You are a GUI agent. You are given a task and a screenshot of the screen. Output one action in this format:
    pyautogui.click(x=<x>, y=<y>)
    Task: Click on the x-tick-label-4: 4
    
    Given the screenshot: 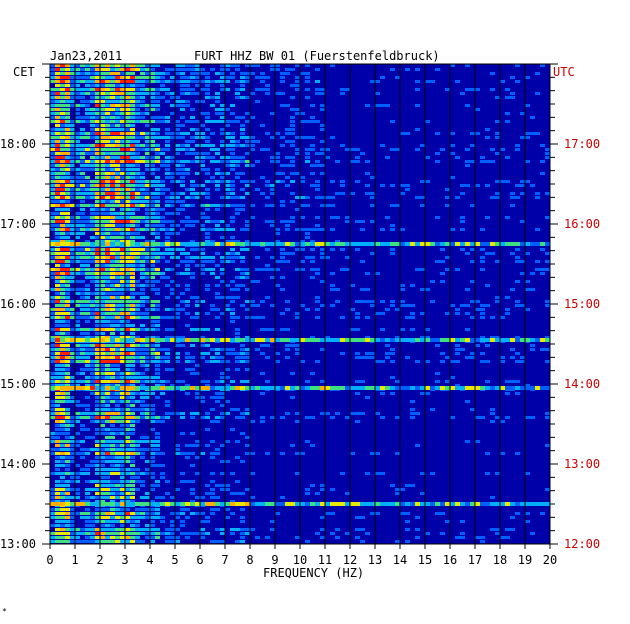 What is the action you would take?
    pyautogui.click(x=149, y=560)
    